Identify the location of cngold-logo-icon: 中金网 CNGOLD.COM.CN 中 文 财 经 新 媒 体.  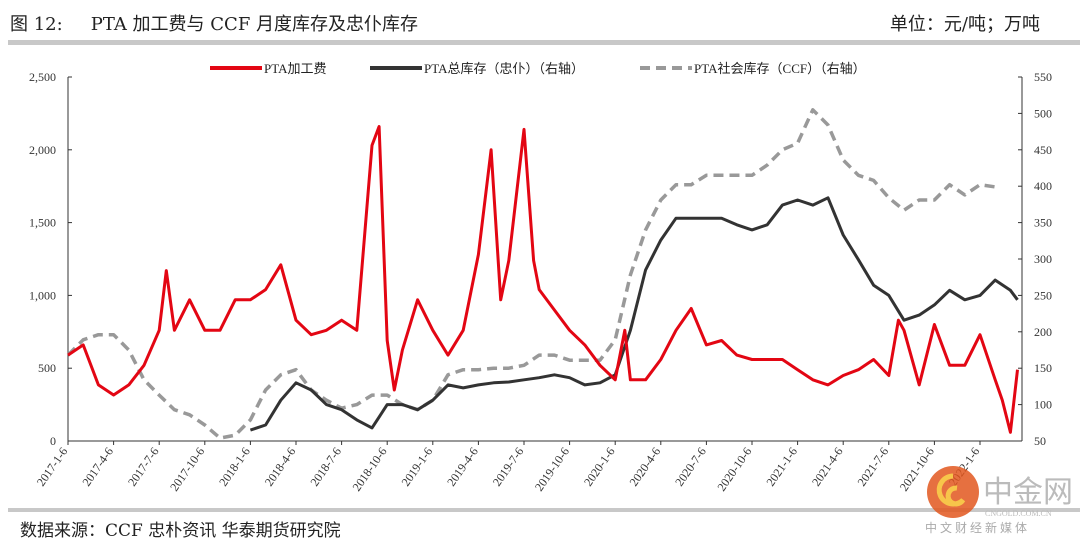
(999, 500).